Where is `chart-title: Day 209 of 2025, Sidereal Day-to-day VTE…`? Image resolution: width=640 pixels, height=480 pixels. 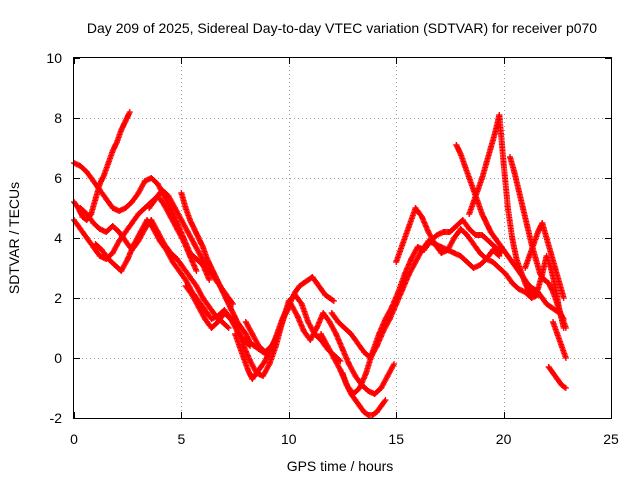 chart-title: Day 209 of 2025, Sidereal Day-to-day VTE… is located at coordinates (342, 28).